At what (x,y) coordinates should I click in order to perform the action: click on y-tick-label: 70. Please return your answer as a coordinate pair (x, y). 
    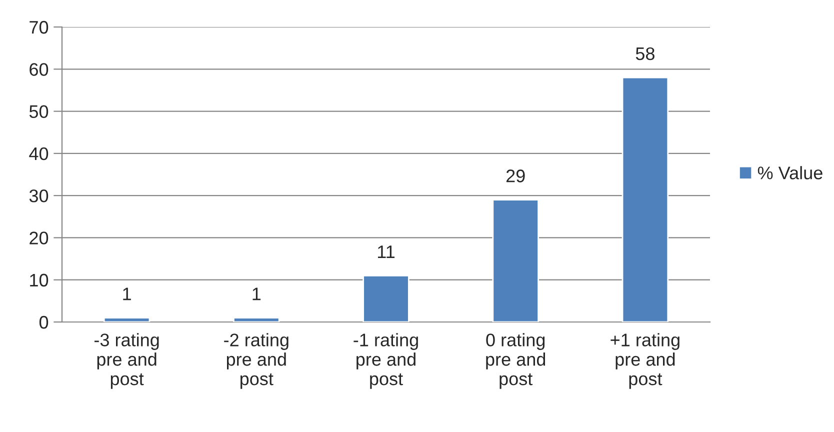
    Looking at the image, I should click on (39, 27).